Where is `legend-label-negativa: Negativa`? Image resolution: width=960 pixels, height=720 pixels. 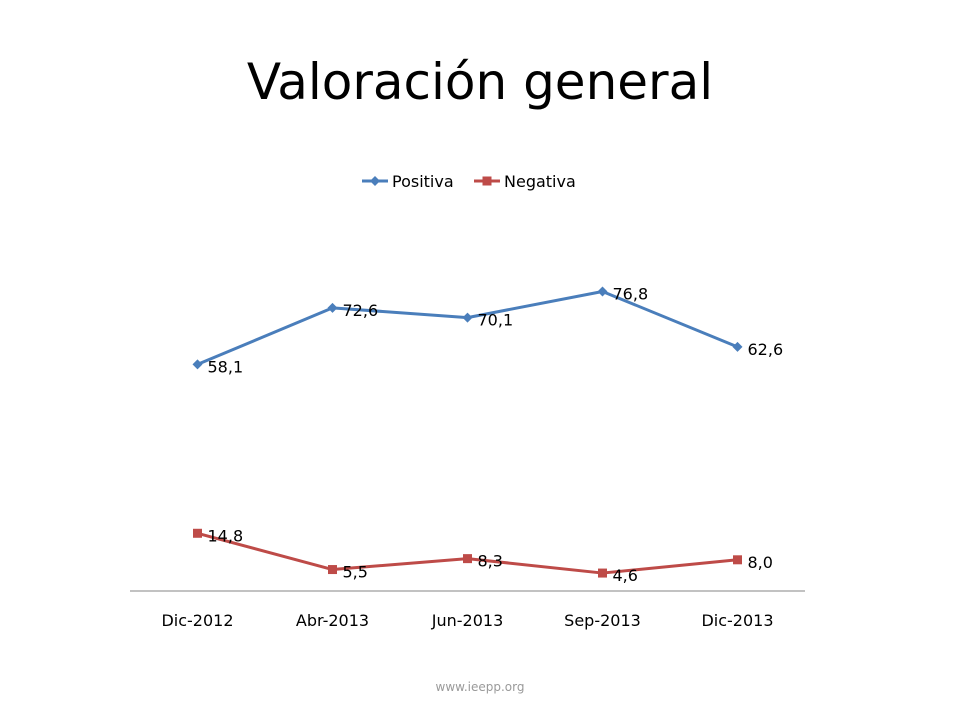 legend-label-negativa: Negativa is located at coordinates (540, 181).